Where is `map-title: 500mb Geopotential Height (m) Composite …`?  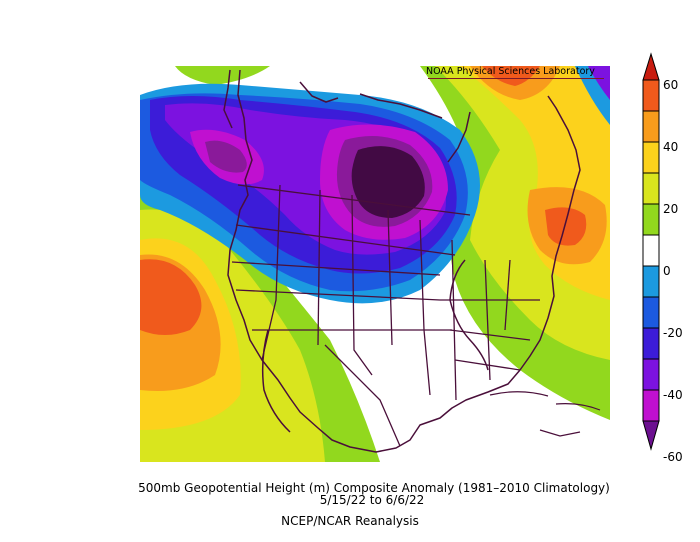
map-title: 500mb Geopotential Height (m) Composite … is located at coordinates (374, 488).